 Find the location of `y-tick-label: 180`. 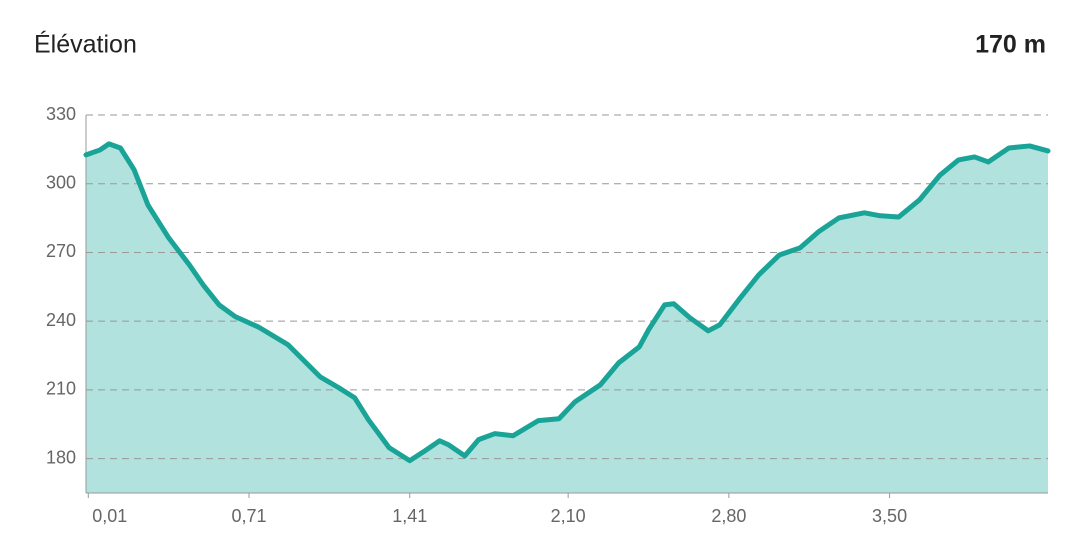

y-tick-label: 180 is located at coordinates (61, 457).